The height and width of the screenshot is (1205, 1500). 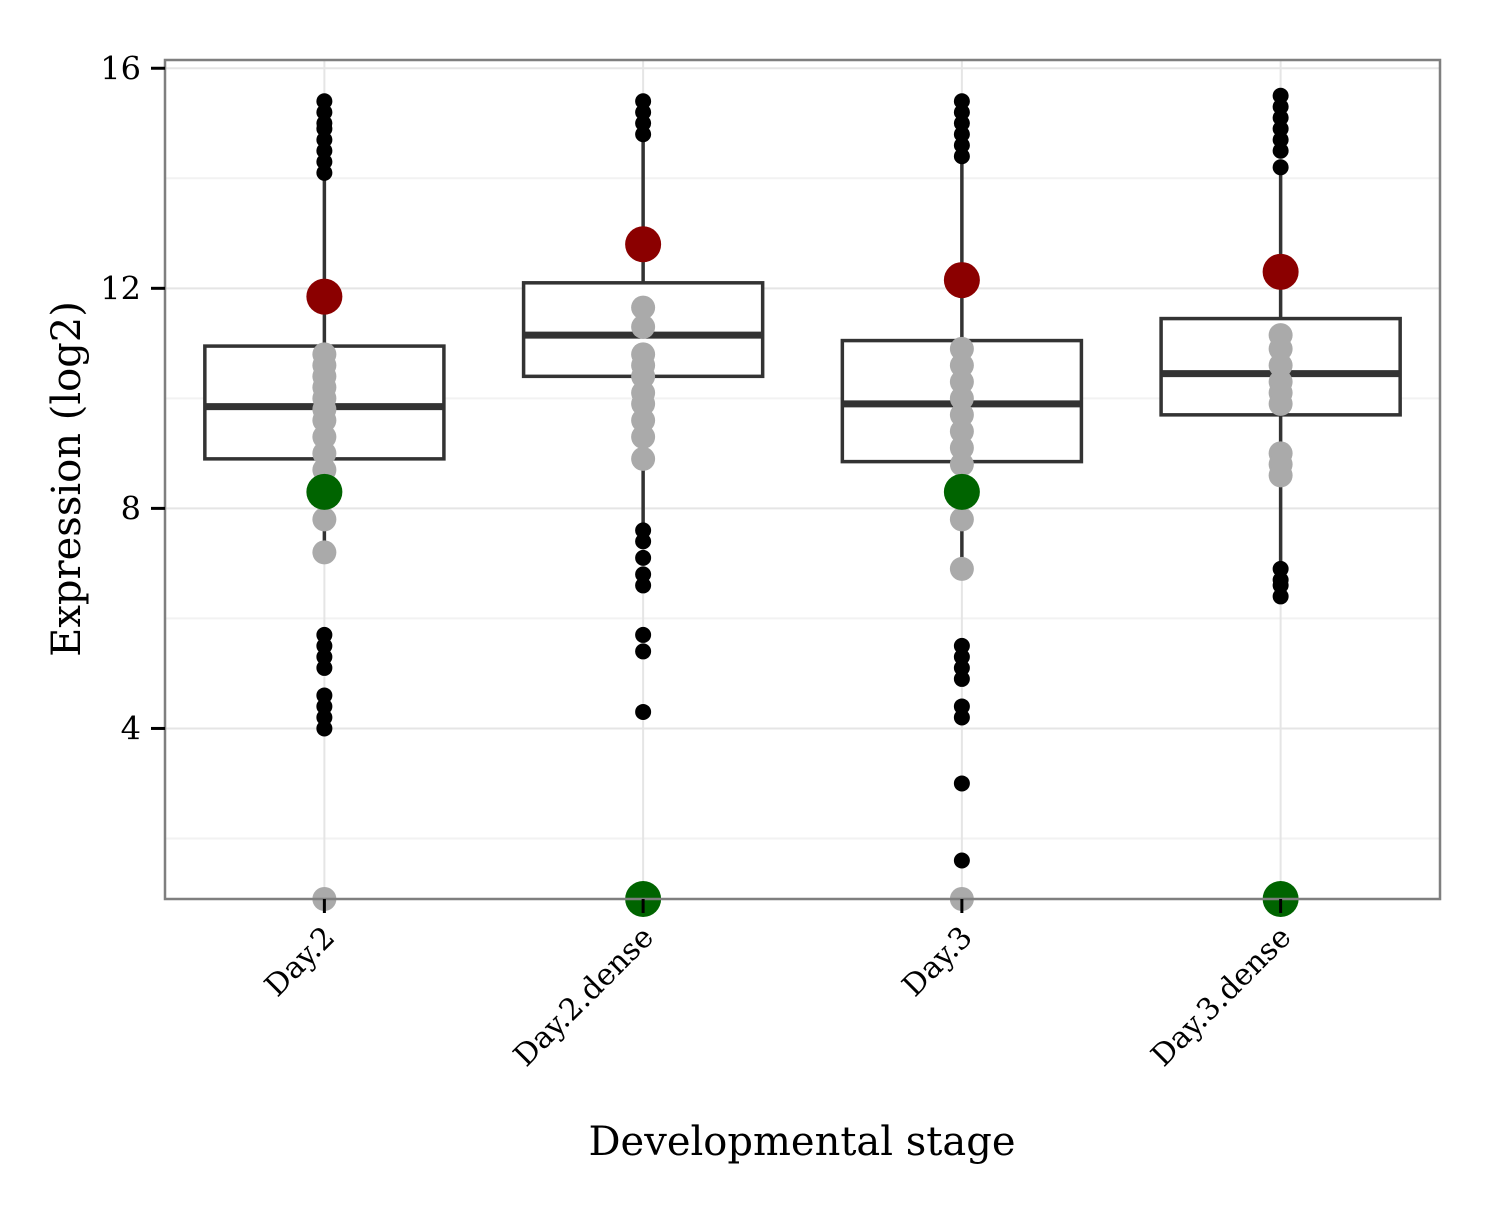 I want to click on x-axis-title: Developmental stage, so click(x=801, y=1142).